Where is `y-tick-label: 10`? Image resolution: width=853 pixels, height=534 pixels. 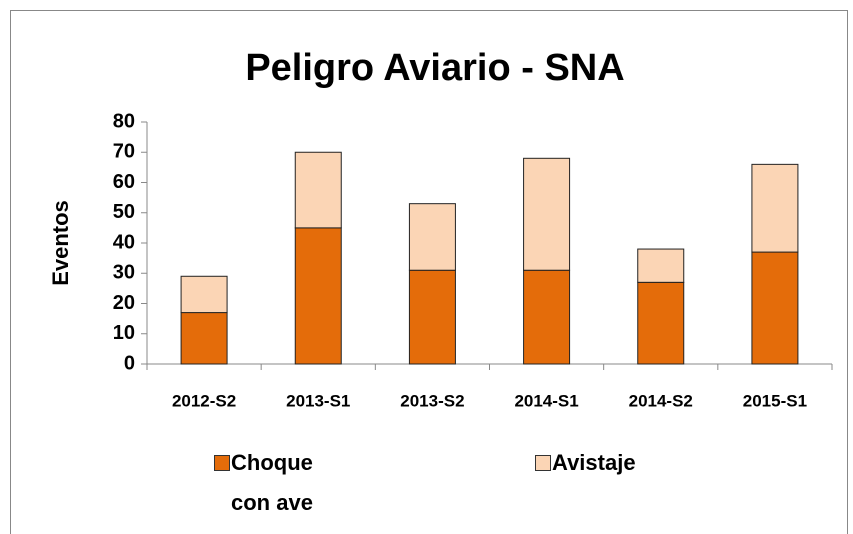 y-tick-label: 10 is located at coordinates (124, 333).